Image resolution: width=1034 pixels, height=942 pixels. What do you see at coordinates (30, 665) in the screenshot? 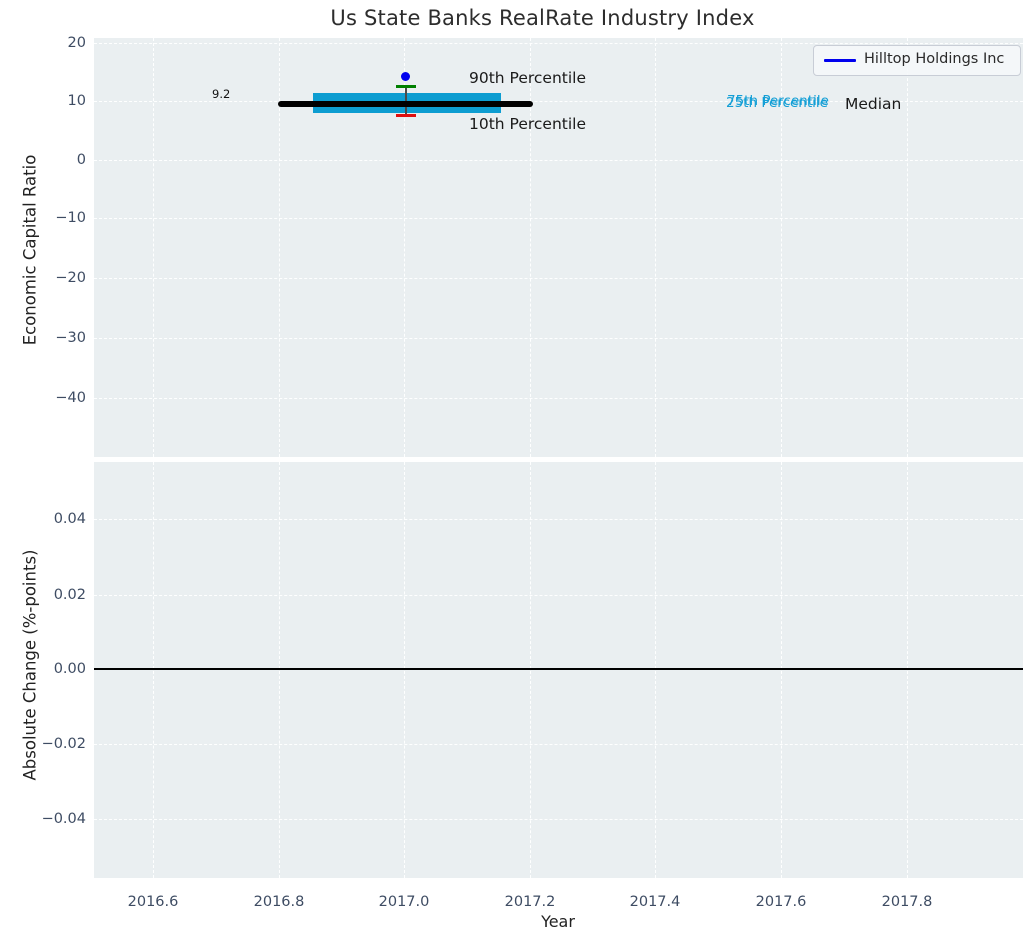
I see `bottom-y-axis-label: Absolute Change (%-points)` at bounding box center [30, 665].